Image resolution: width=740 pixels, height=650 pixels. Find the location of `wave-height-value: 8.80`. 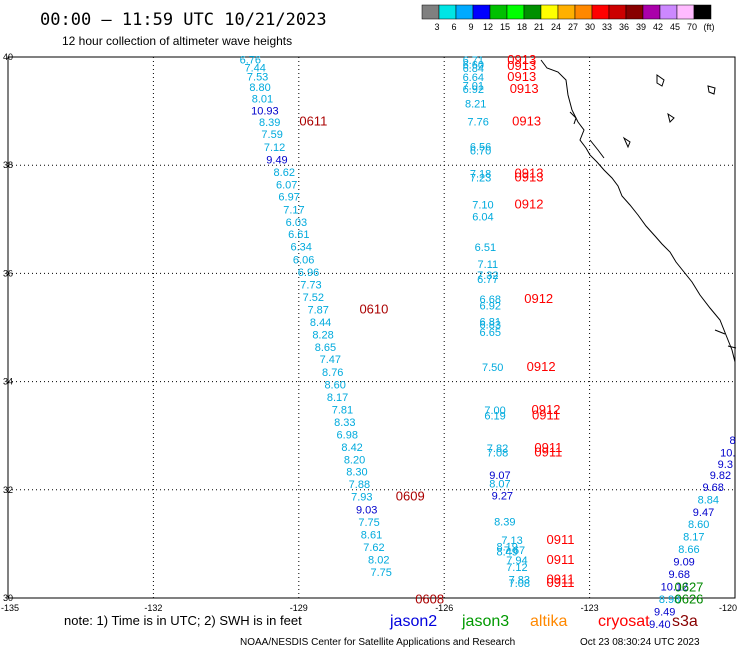

wave-height-value: 8.80 is located at coordinates (259, 88).